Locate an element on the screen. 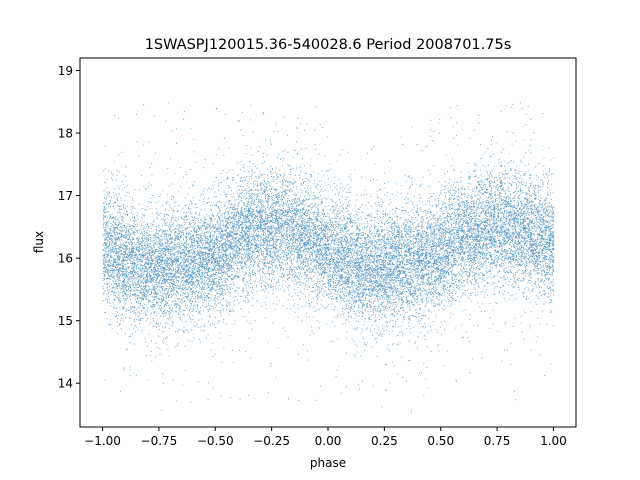 The height and width of the screenshot is (480, 640). x-tick-label: 0.00 is located at coordinates (328, 441).